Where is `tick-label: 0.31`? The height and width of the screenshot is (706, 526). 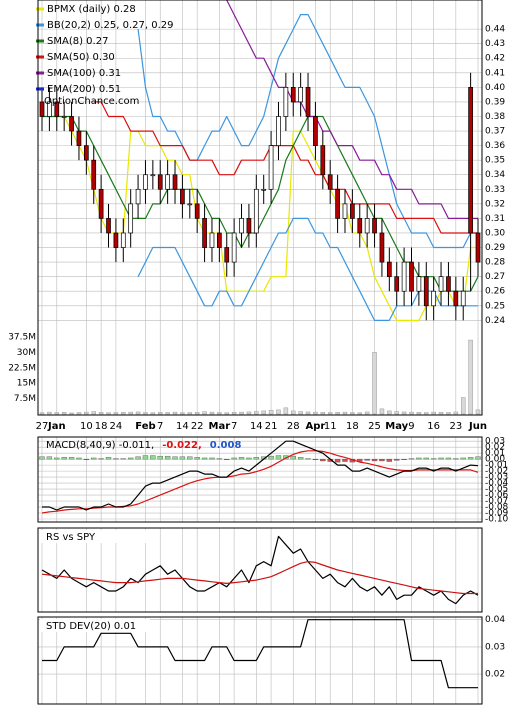
tick-label: 0.31 is located at coordinates (495, 219).